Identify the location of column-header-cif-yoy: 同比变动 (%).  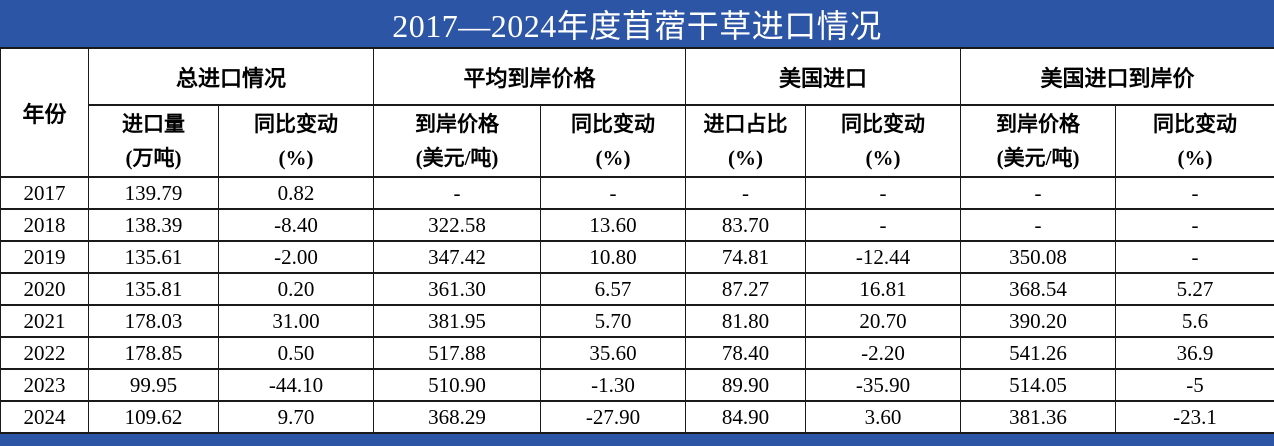
(613, 141).